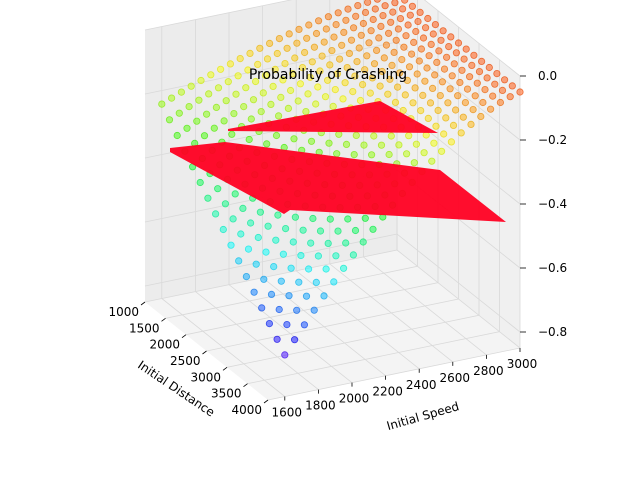  Describe the element at coordinates (338, 182) in the screenshot. I see `surface-lower` at that location.